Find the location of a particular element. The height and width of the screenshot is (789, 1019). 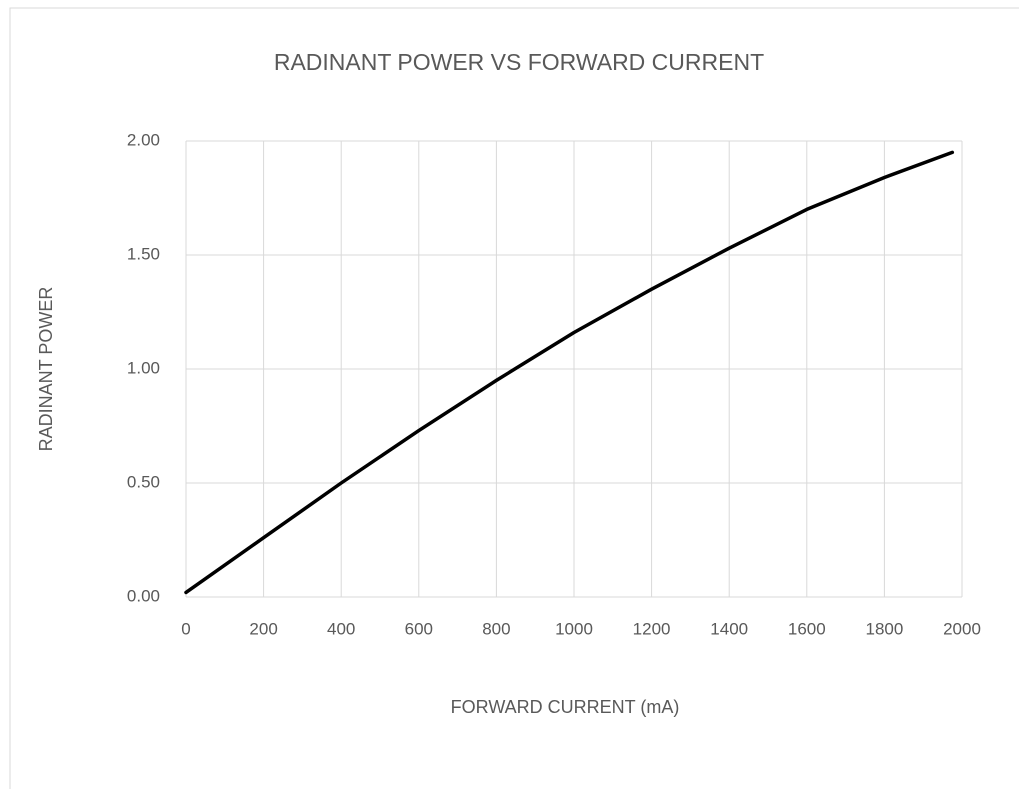

y-tick-label: 2.00 is located at coordinates (143, 139).